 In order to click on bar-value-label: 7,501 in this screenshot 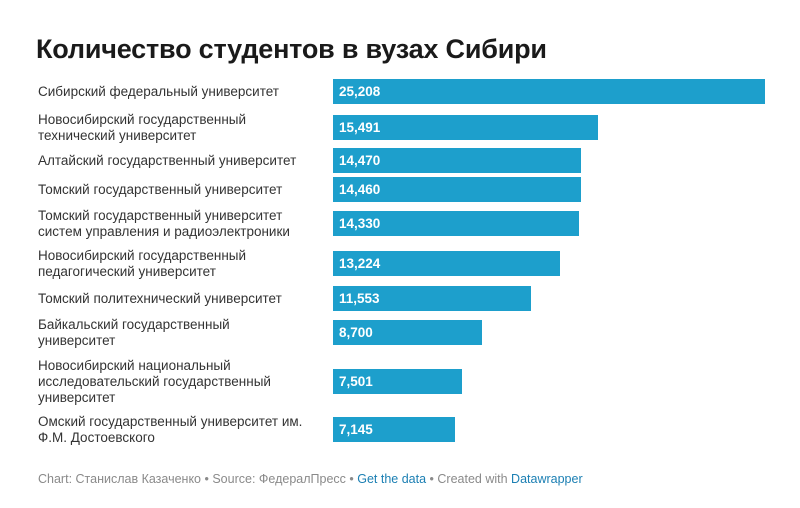, I will do `click(356, 381)`.